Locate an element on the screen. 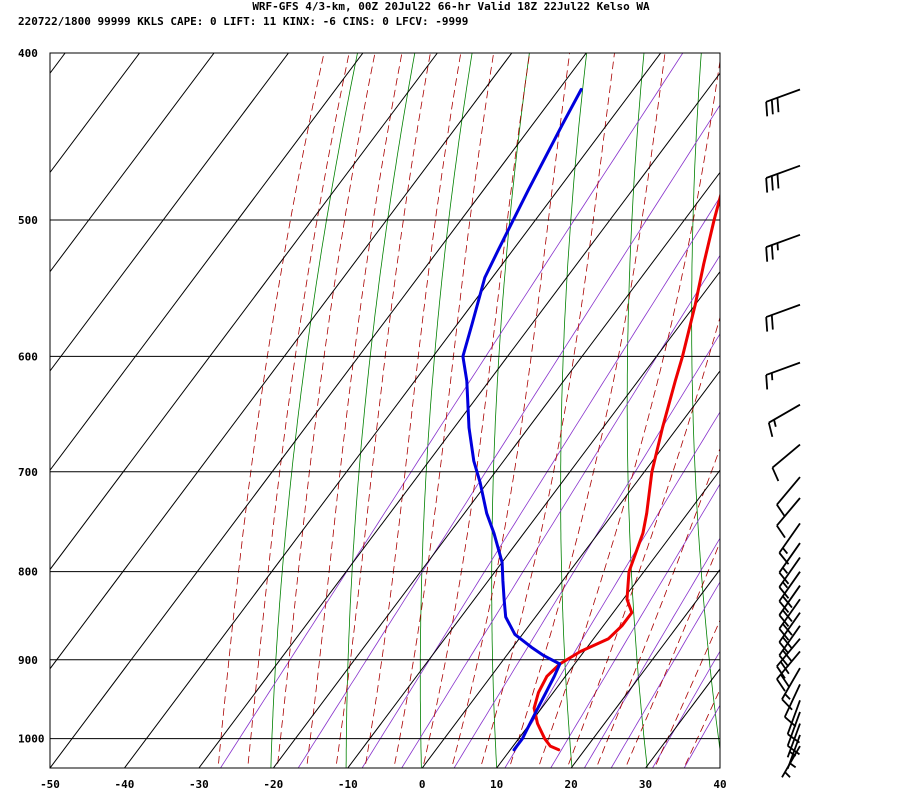 Image resolution: width=900 pixels, height=800 pixels. temperature-tick-labels: -50 -40 -30 -20 -10 0 10 20 30 40 is located at coordinates (383, 784).